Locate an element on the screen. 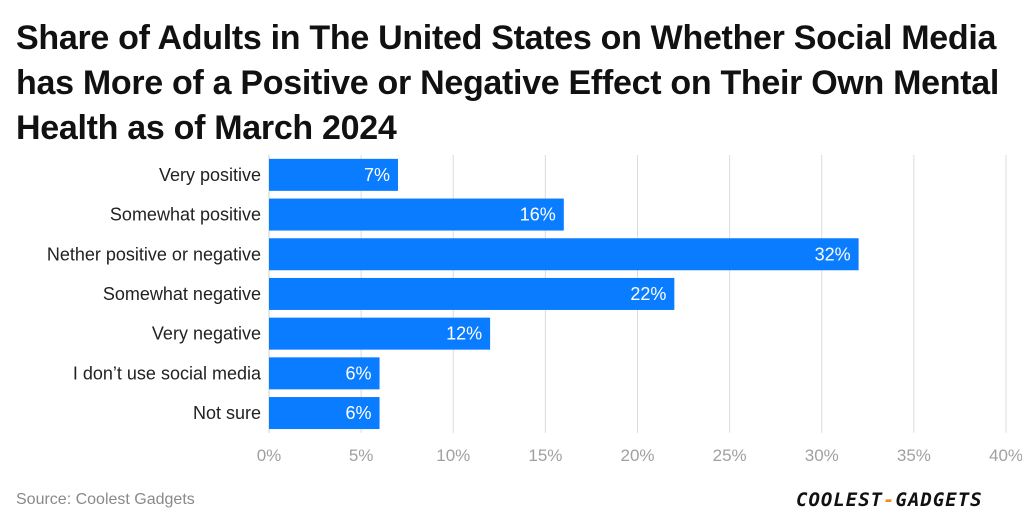  logo-word-2: GADGETS is located at coordinates (939, 500).